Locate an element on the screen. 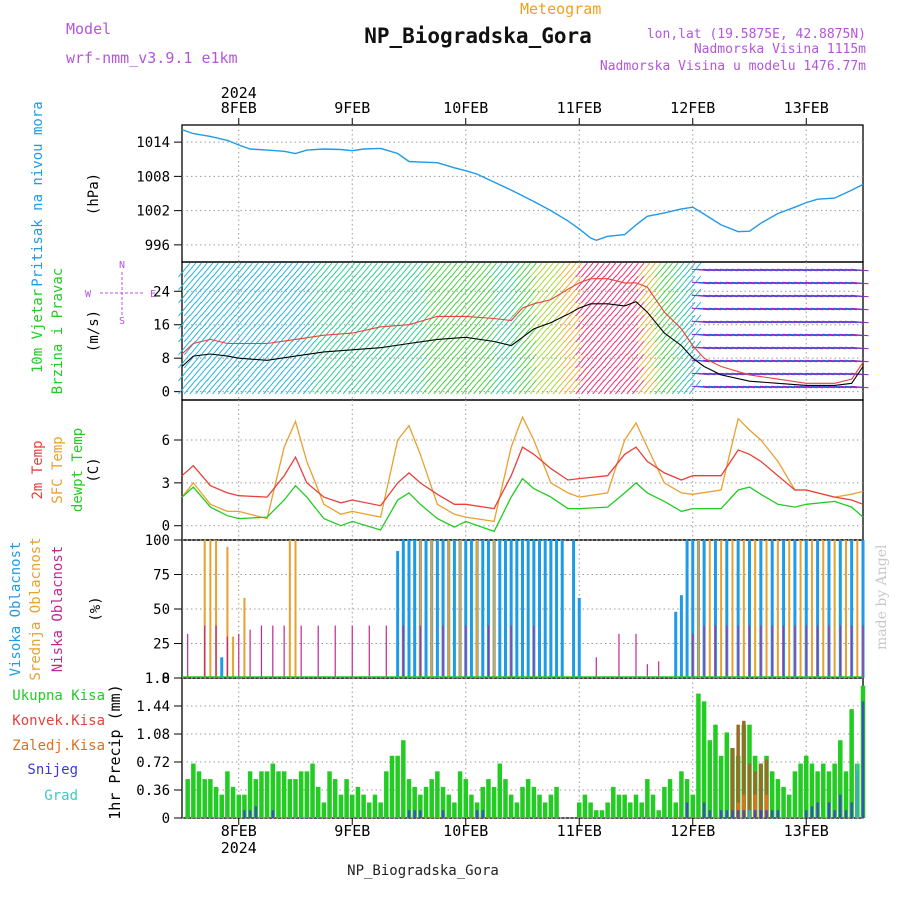 This screenshot has width=900, height=900. wind-ytick-label-0: 0 is located at coordinates (166, 393).